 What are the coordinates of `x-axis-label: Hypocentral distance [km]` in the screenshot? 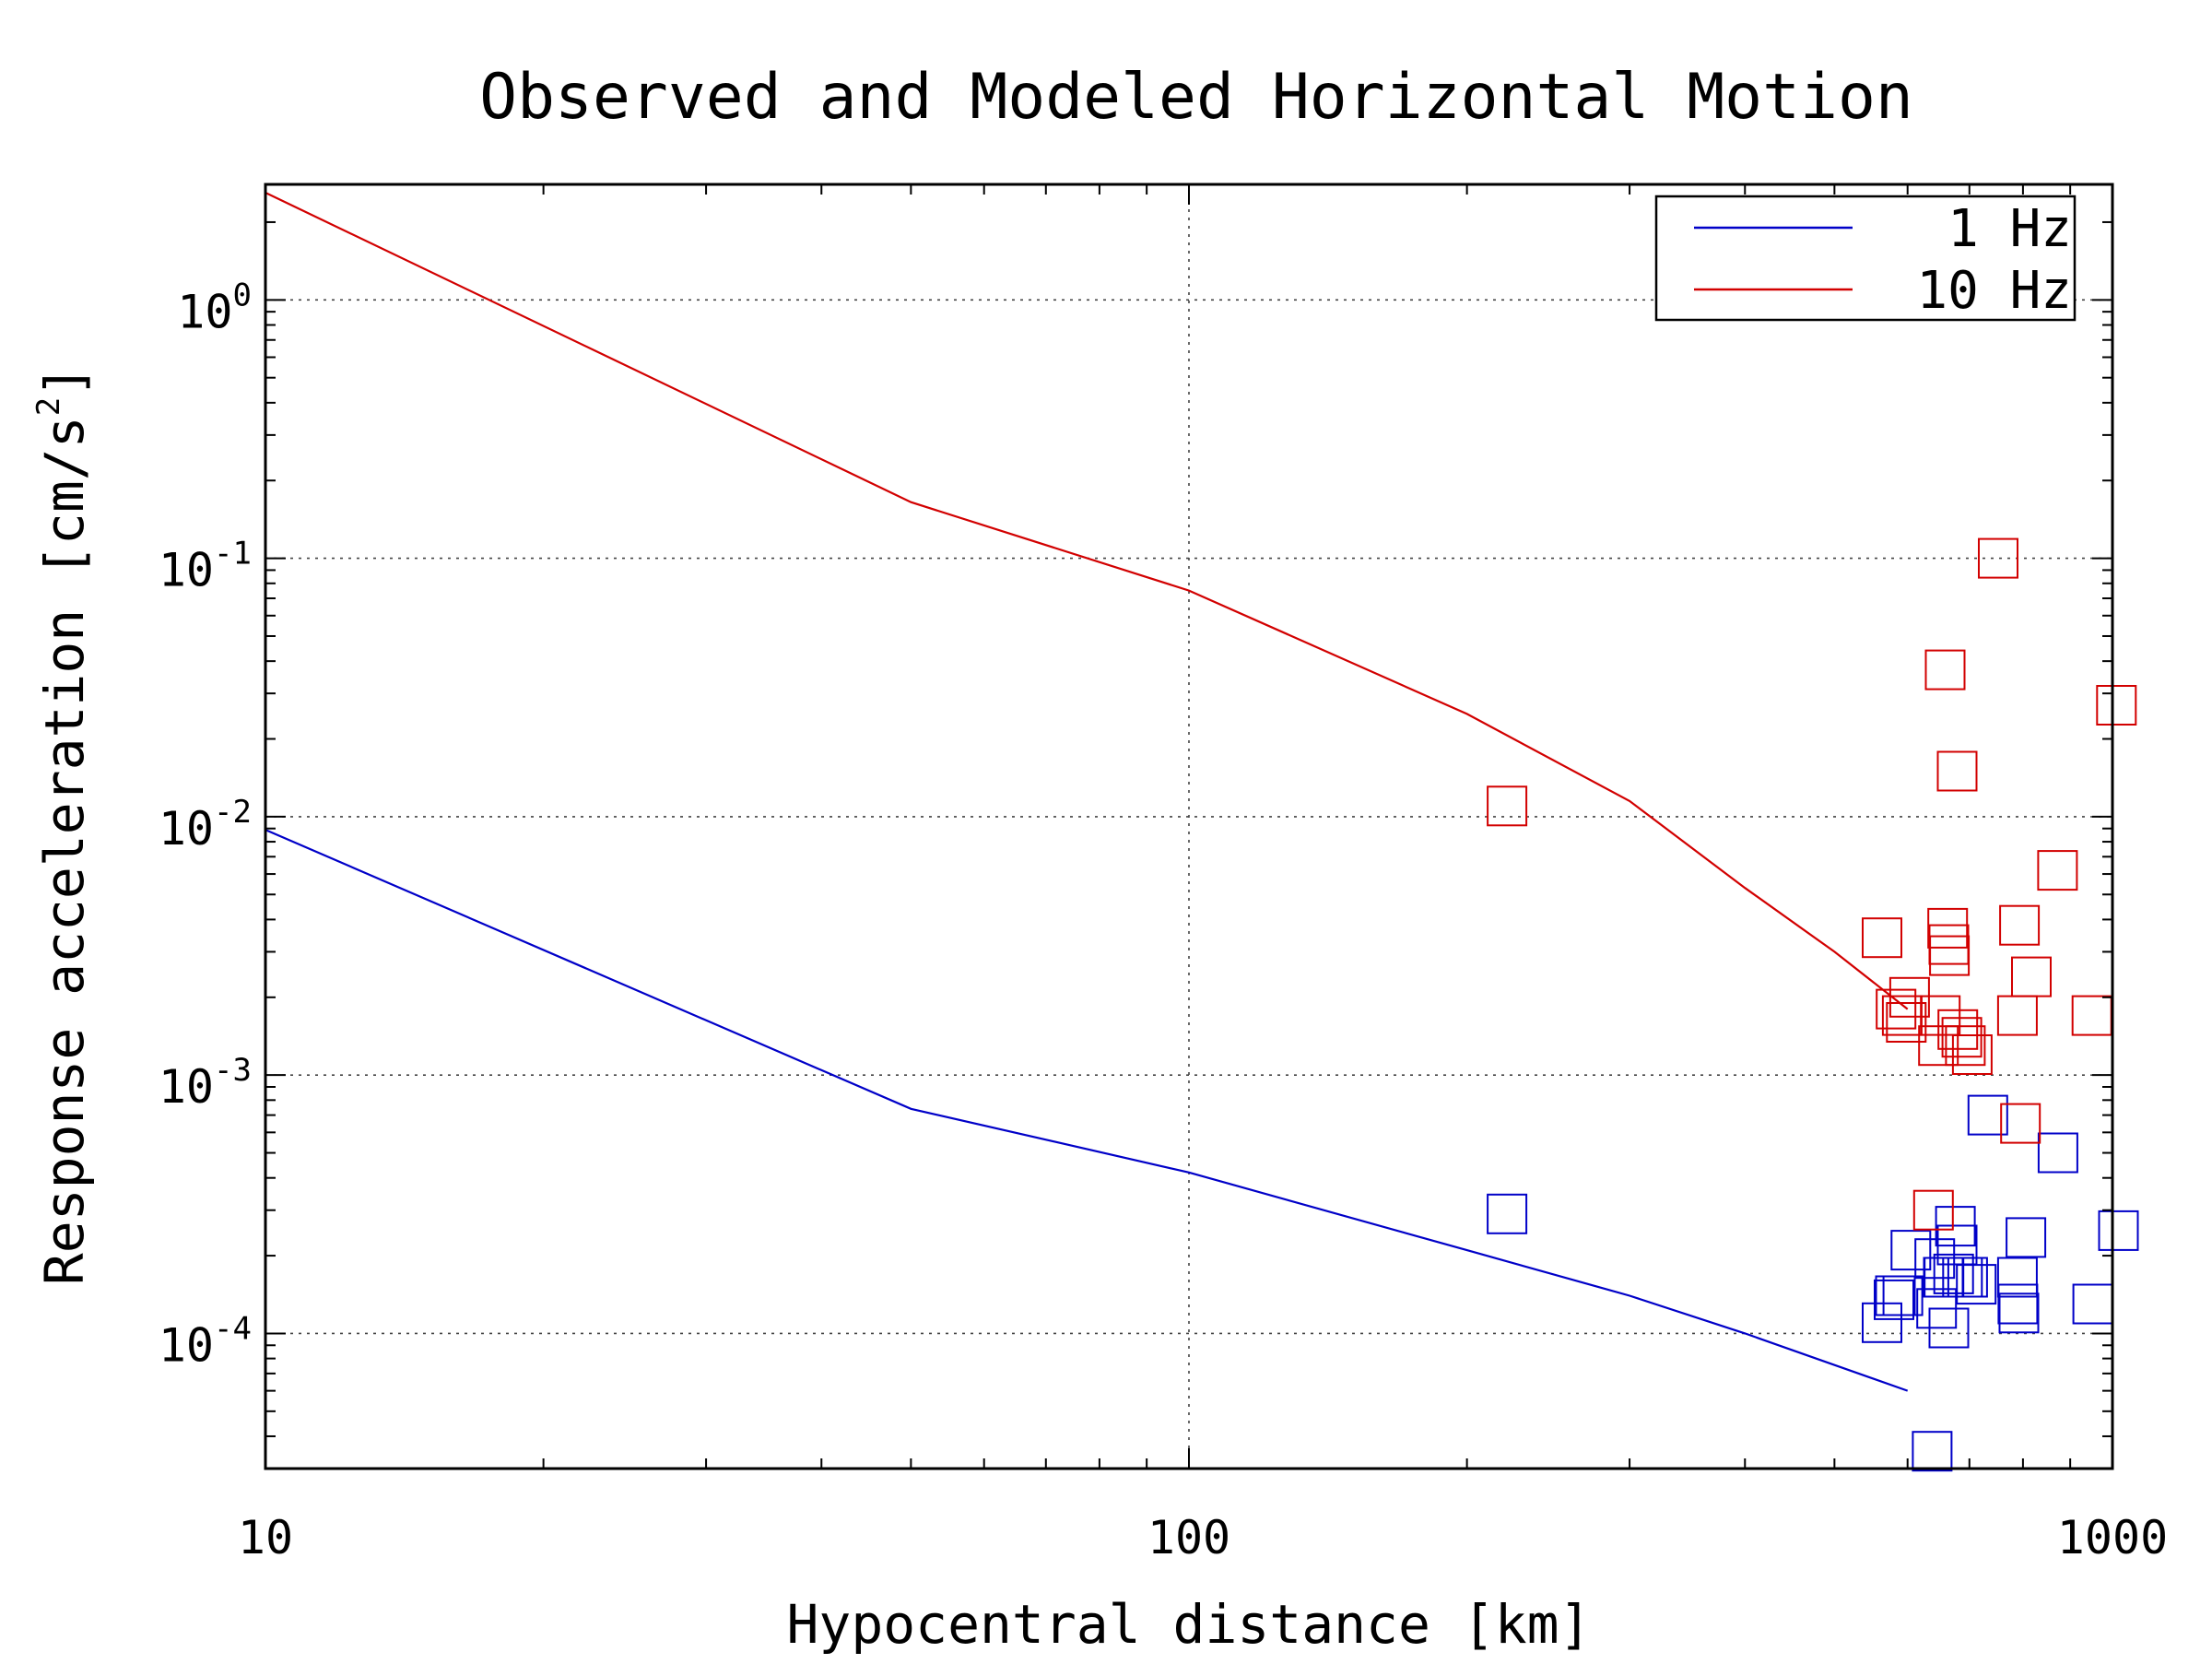 It's located at (1189, 1624).